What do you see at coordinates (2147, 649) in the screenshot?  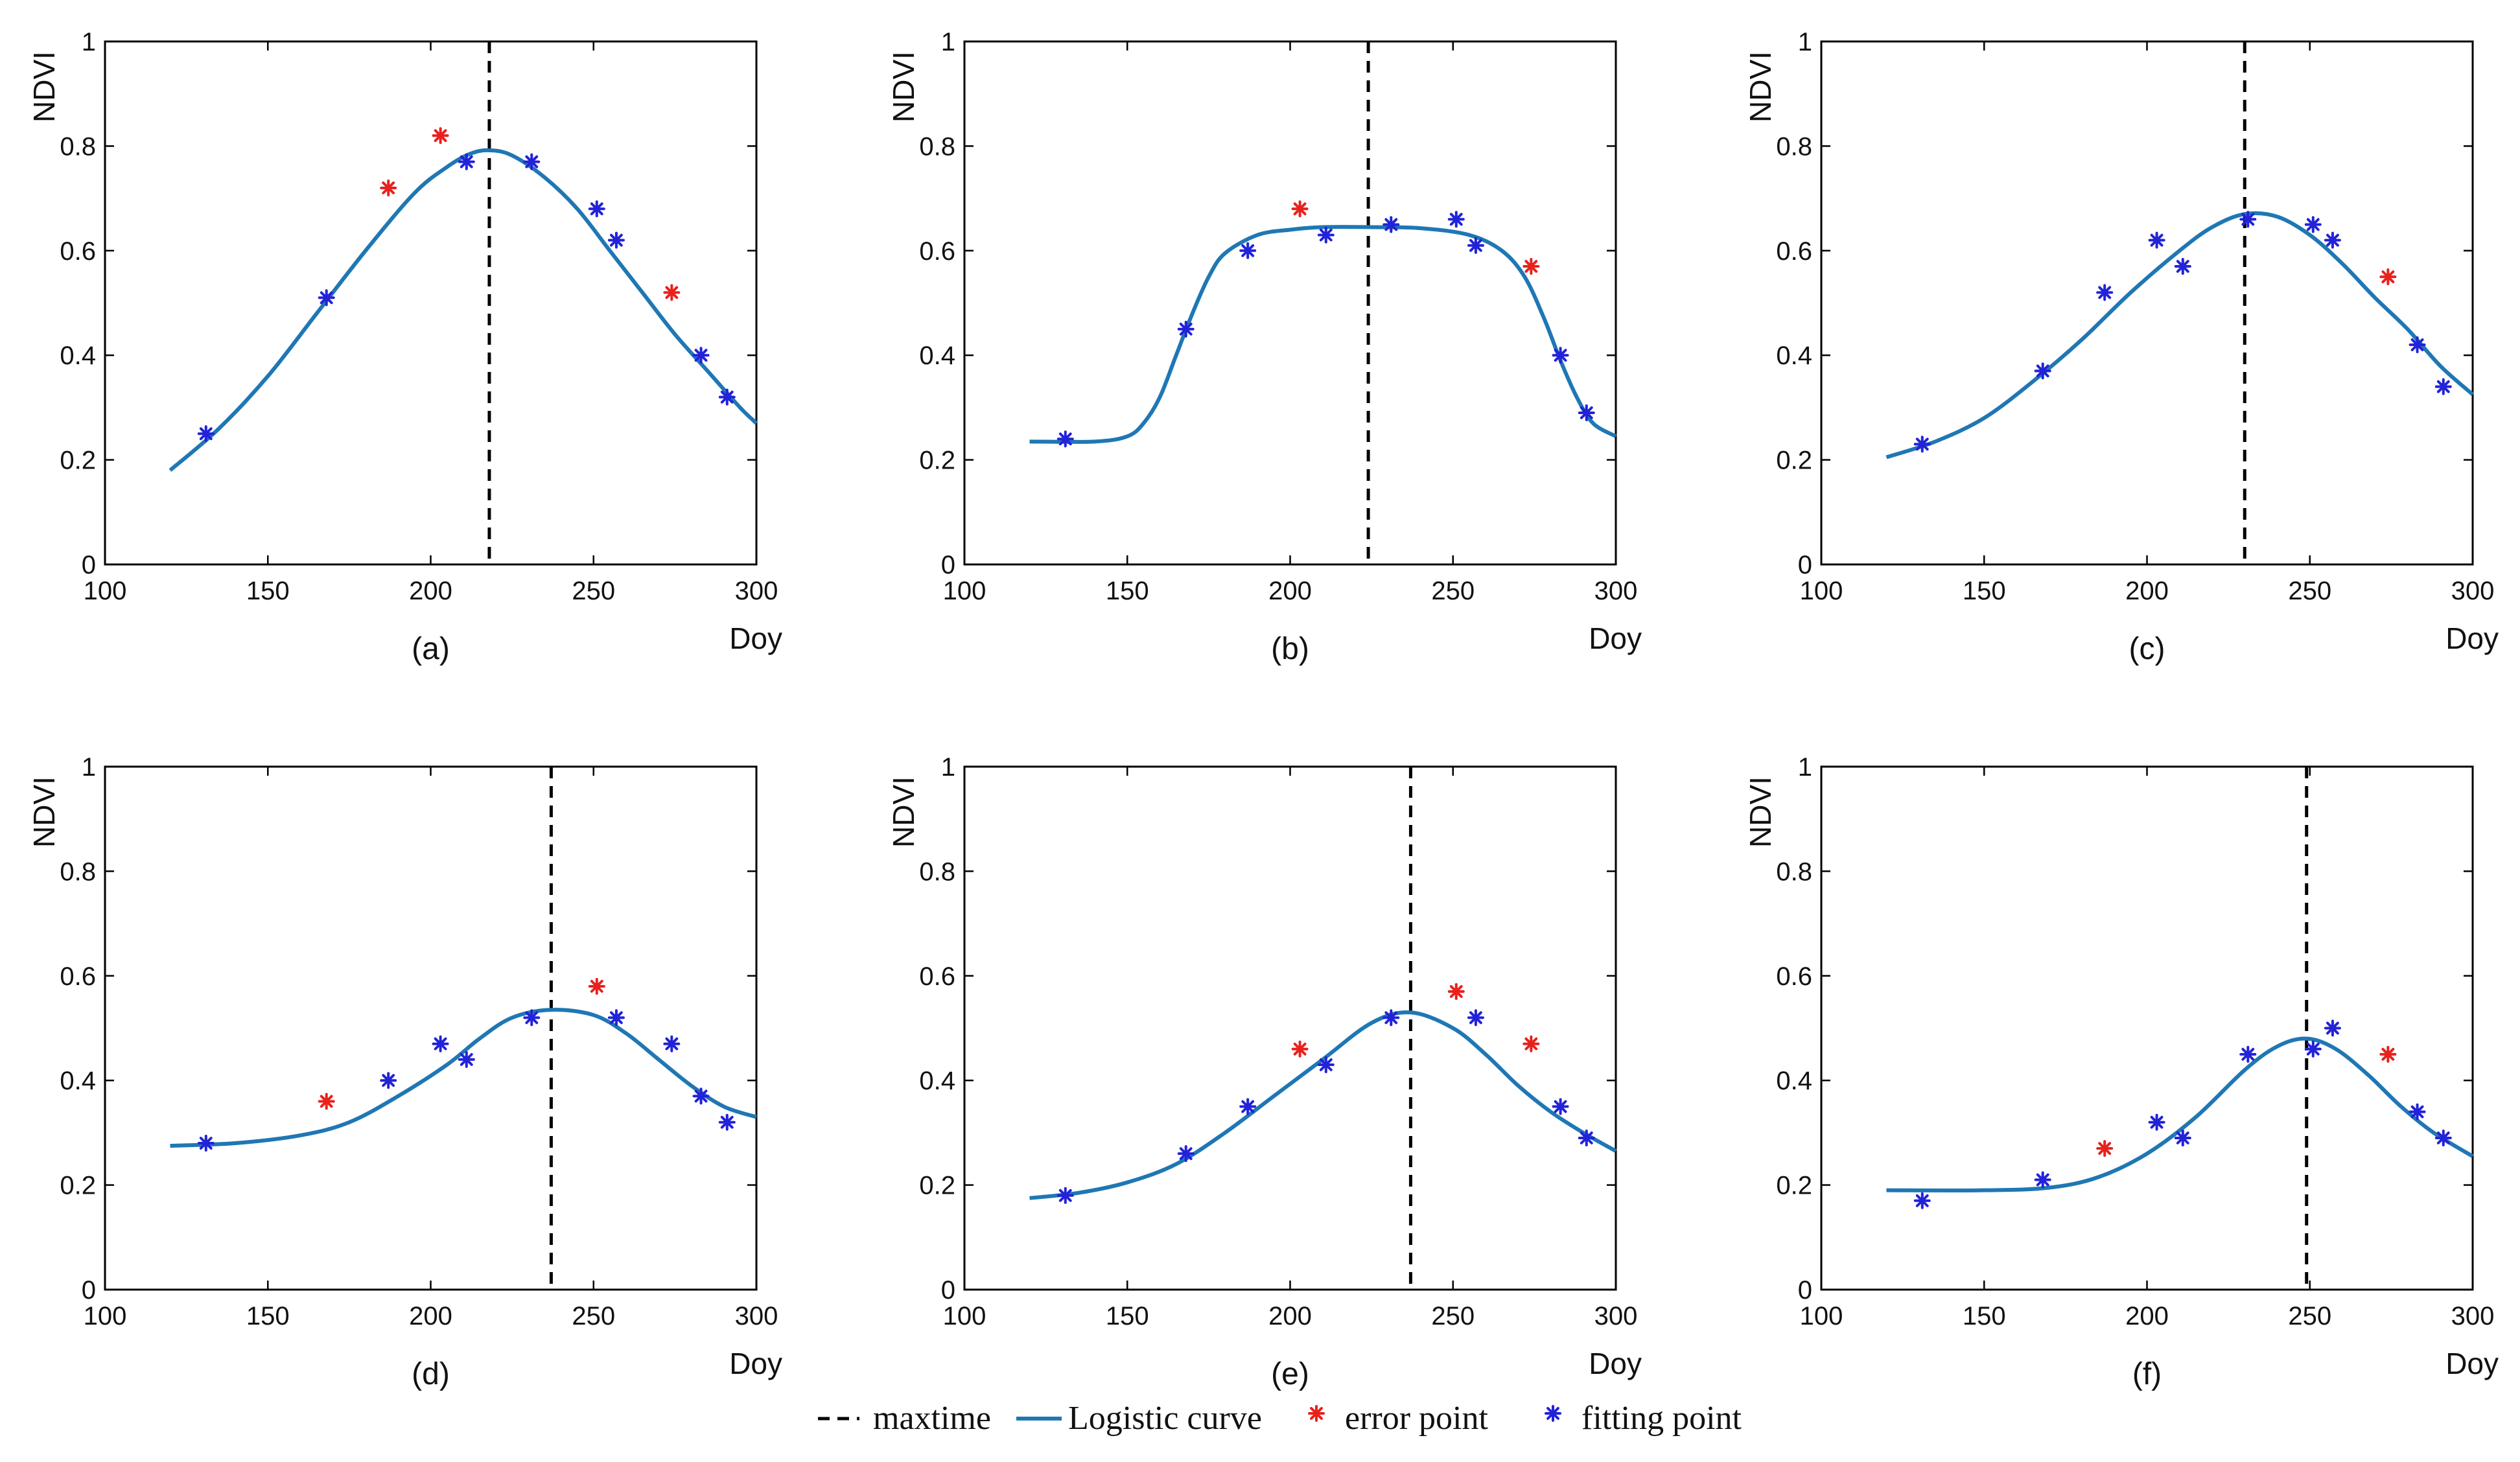 I see `panel-title: (c)` at bounding box center [2147, 649].